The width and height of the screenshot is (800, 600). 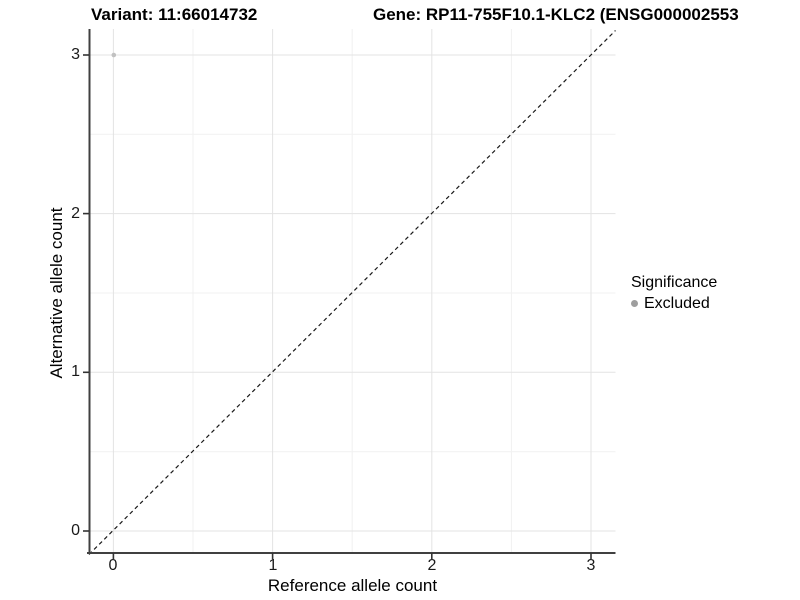 I want to click on y-axis-title: Alternative allele count, so click(x=56, y=293).